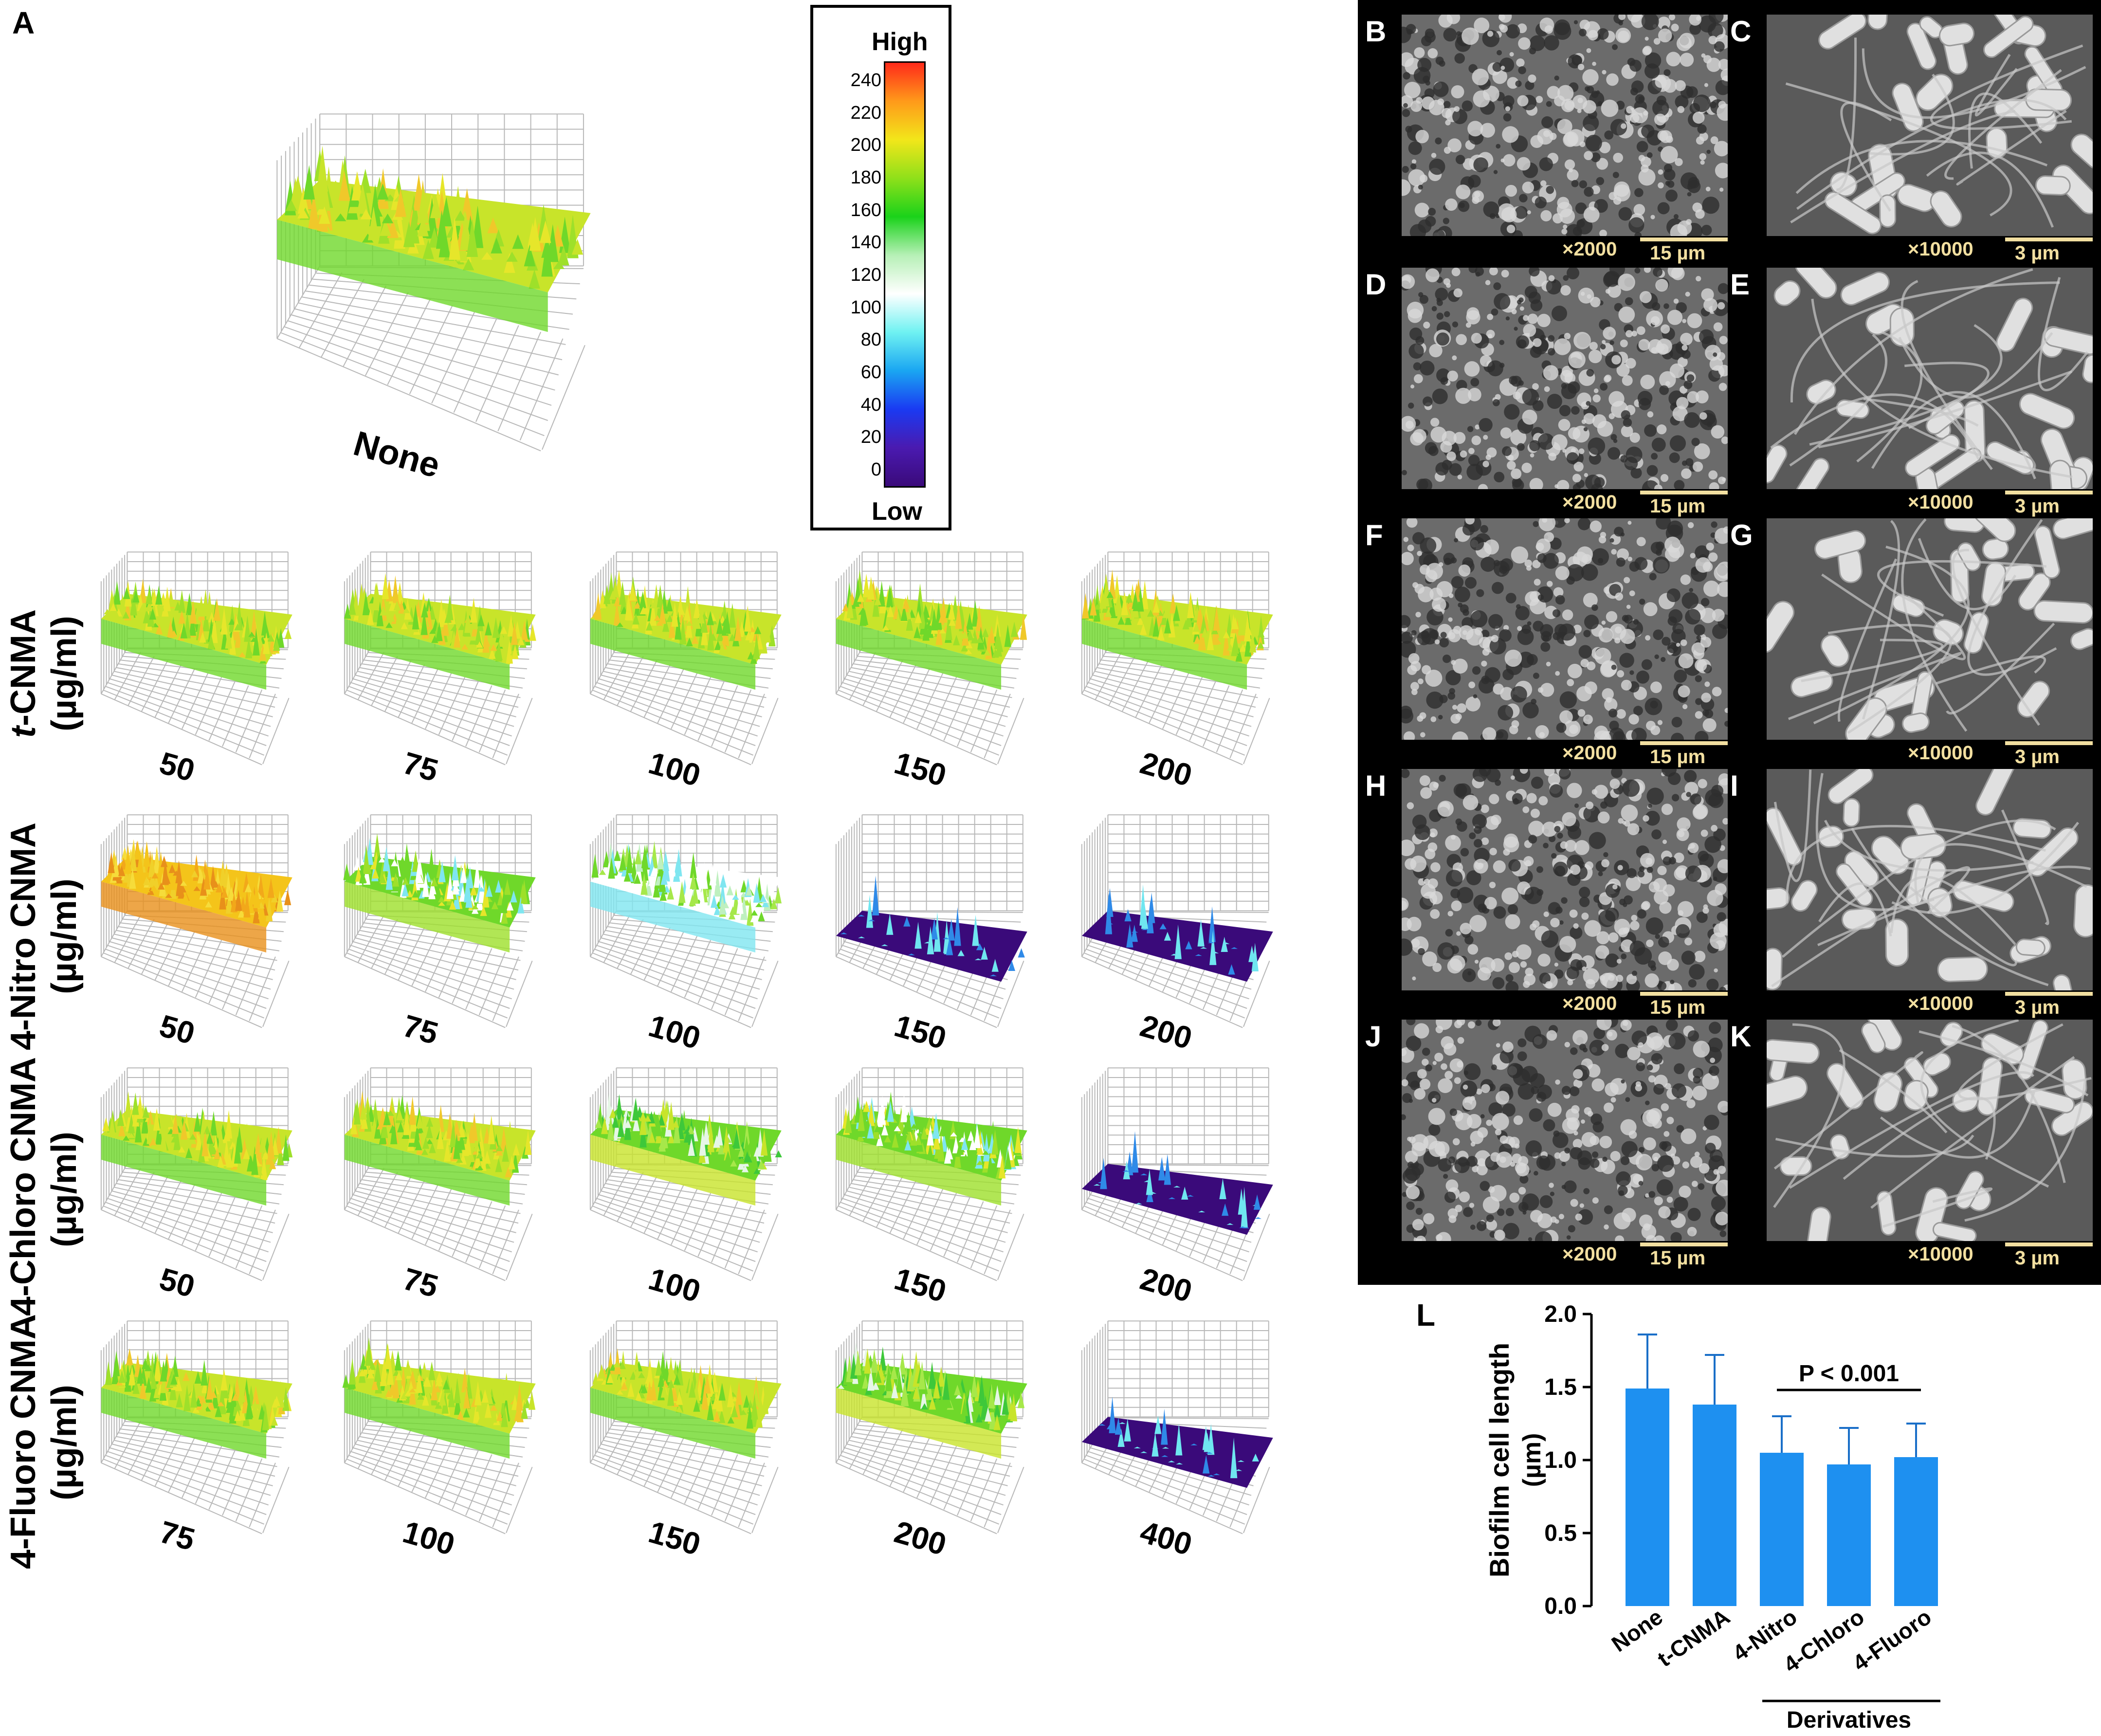 The image size is (2101, 1736). Describe the element at coordinates (24, 23) in the screenshot. I see `panel-a-letter: A` at that location.